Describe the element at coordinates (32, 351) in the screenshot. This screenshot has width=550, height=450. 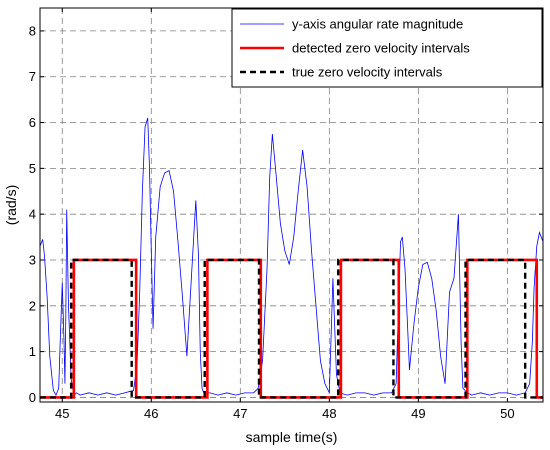
I see `y-tick-label: 1` at that location.